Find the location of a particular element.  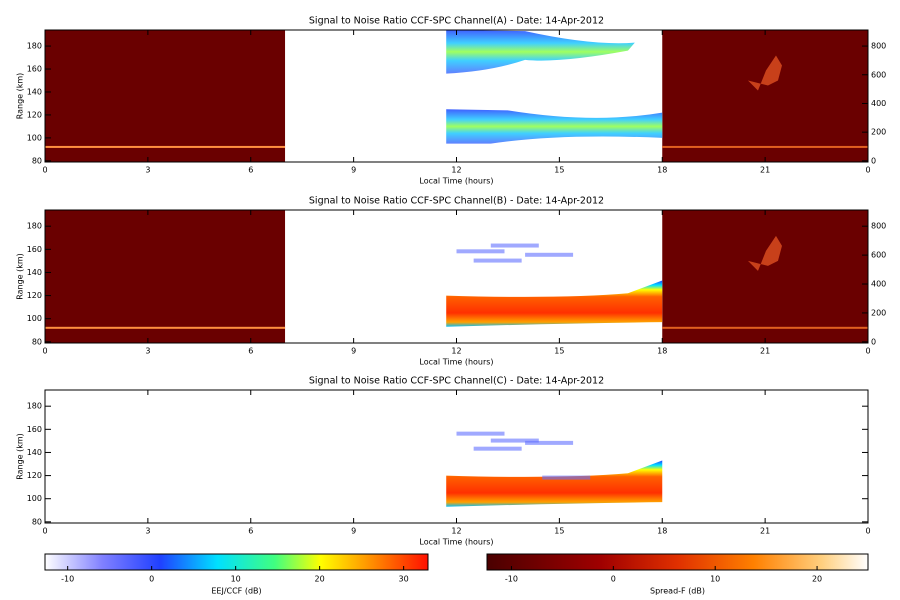

colorbar-label: EEJ/CCF (dB) is located at coordinates (236, 591).